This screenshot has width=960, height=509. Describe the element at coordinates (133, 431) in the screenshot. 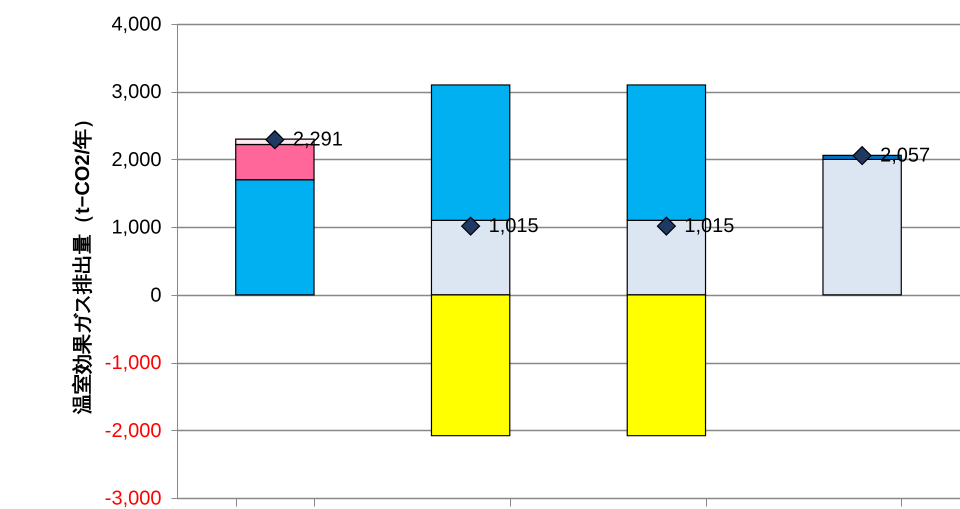

I see `y-tick-label: -2,000` at that location.